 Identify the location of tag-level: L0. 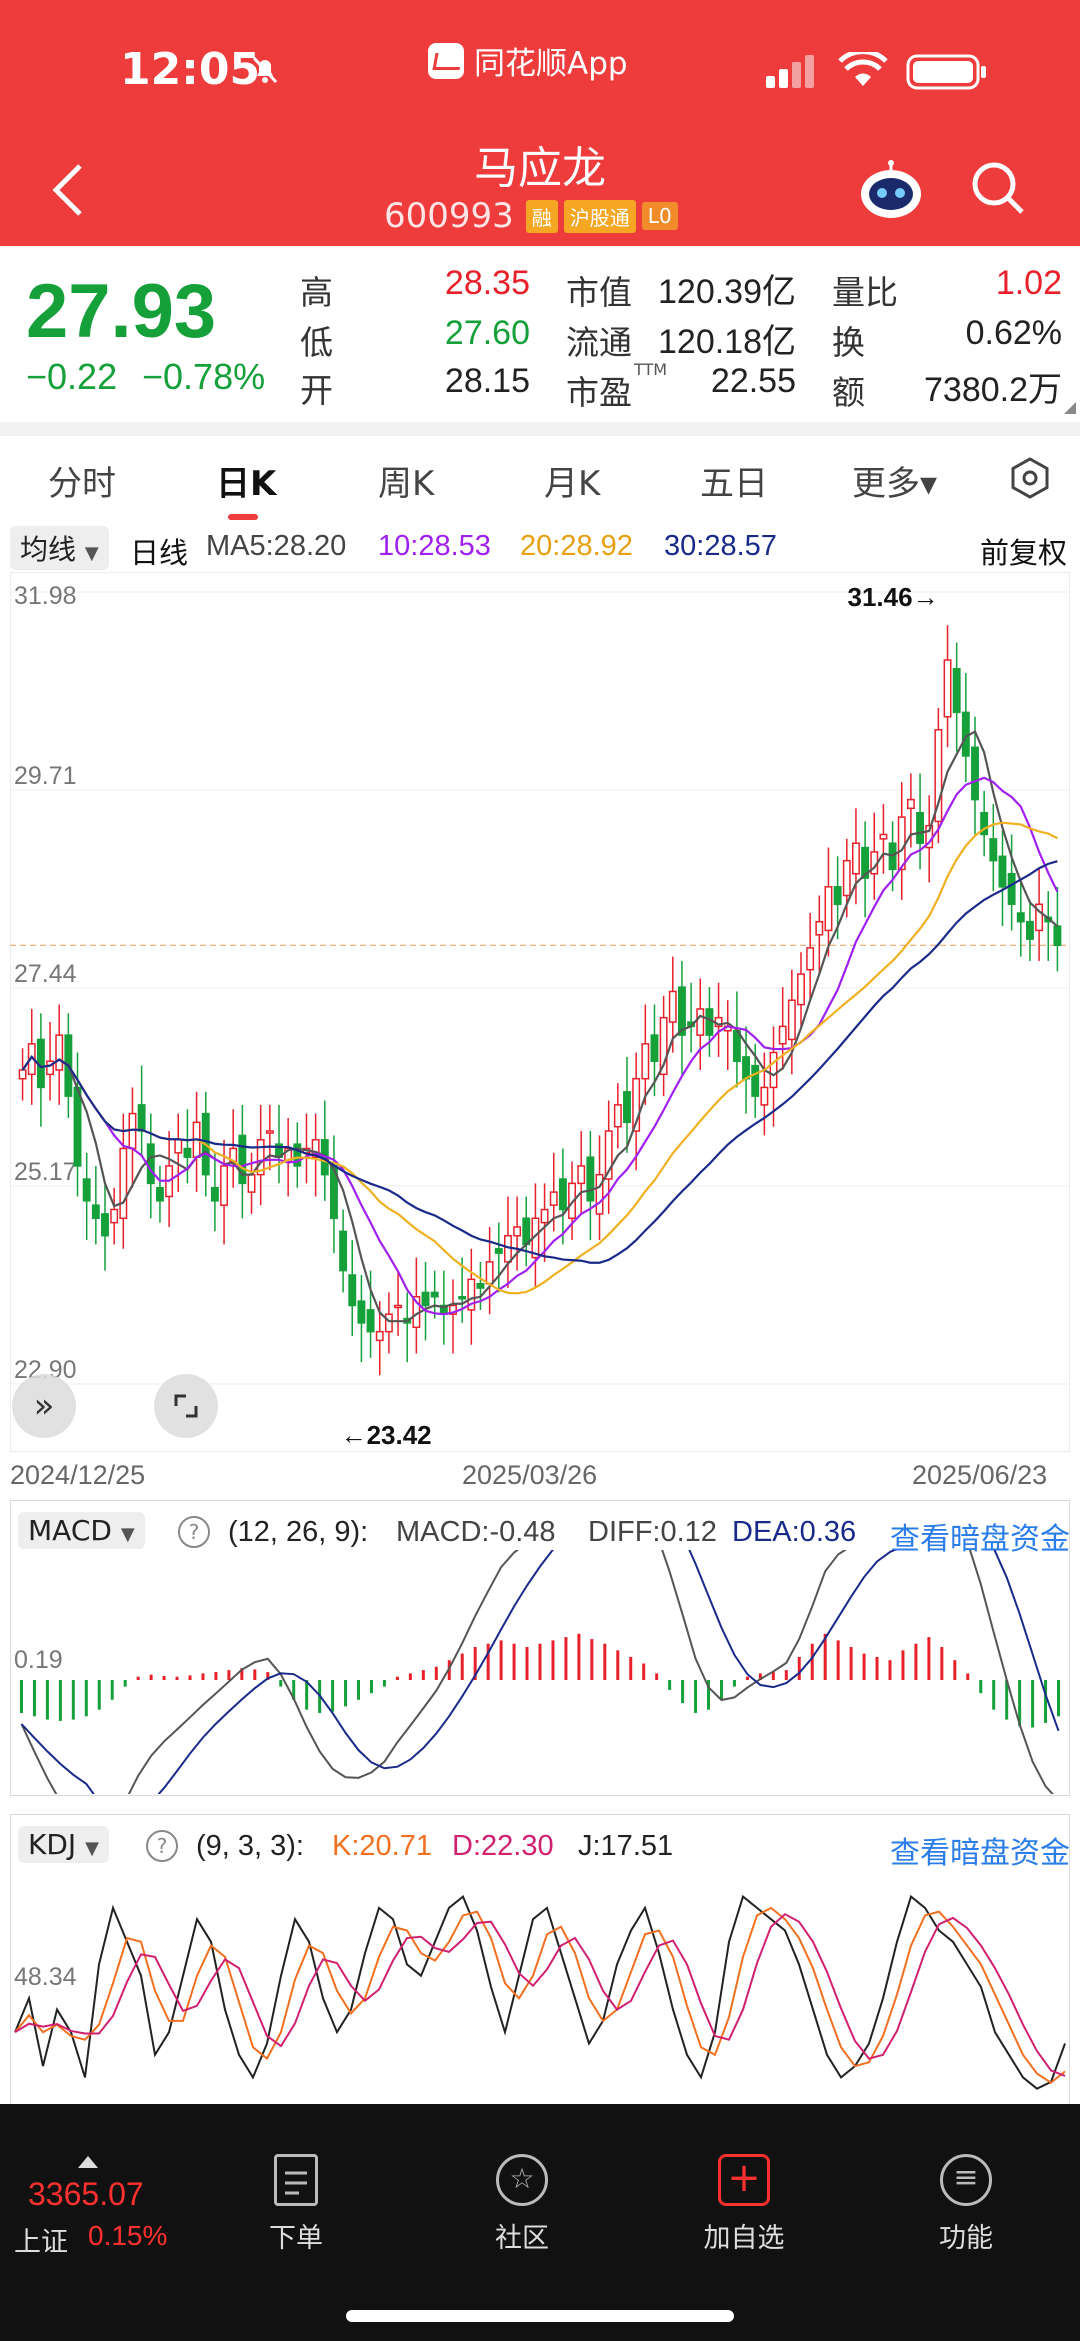
(659, 216).